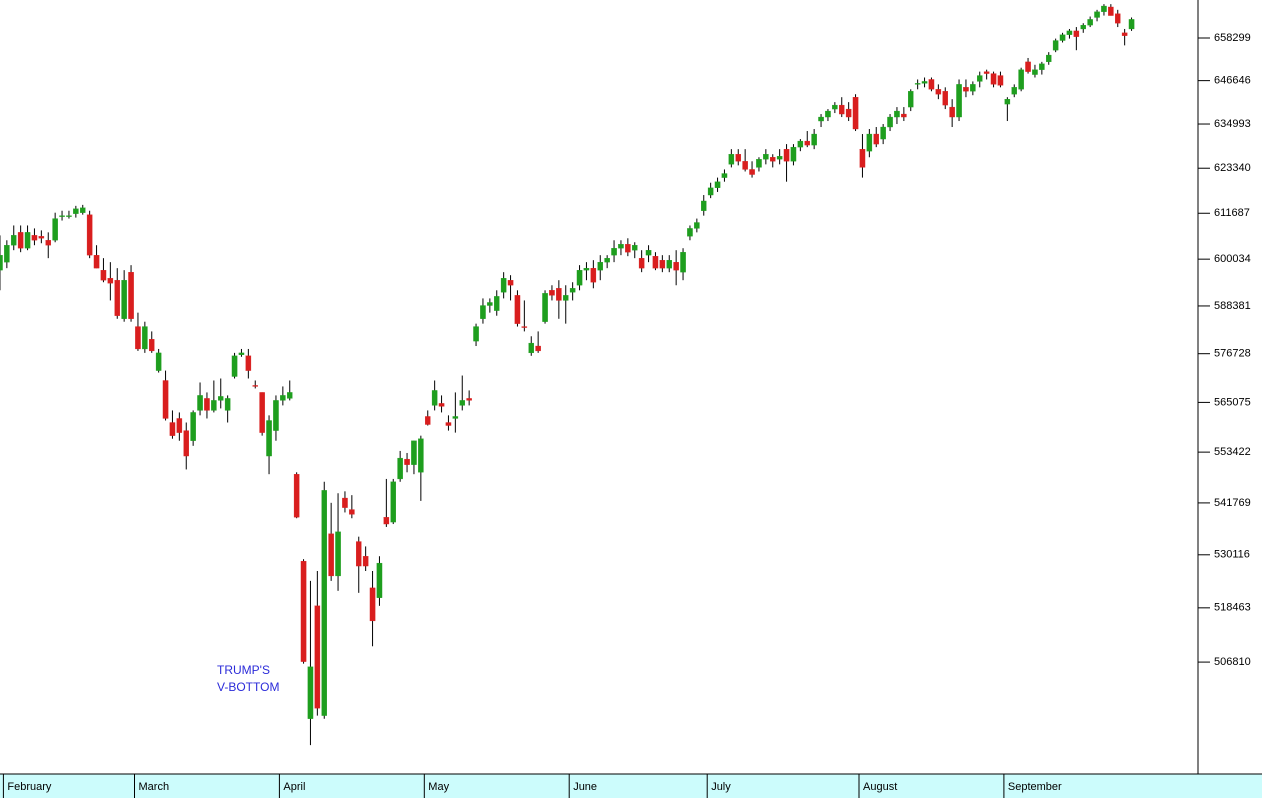  Describe the element at coordinates (1232, 662) in the screenshot. I see `y-tick-label: 506810` at that location.